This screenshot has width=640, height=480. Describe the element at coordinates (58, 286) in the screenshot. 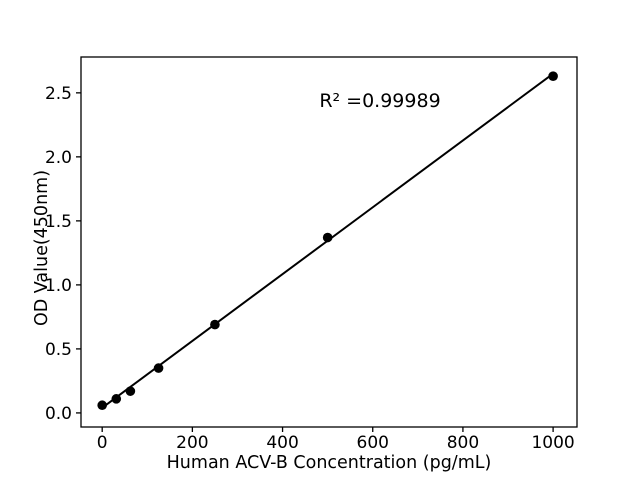

I see `y-tick-label: 1.0` at that location.